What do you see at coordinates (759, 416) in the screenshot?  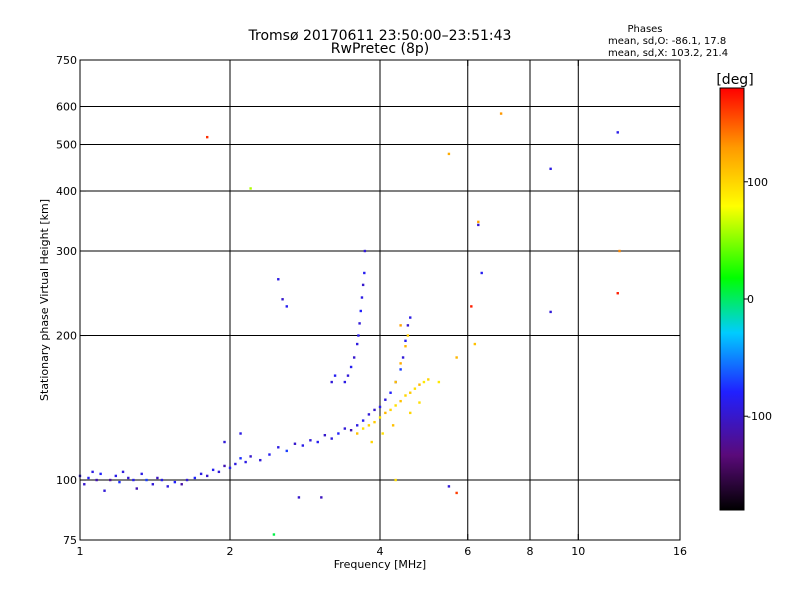 I see `colorbar-tick-label: -100` at bounding box center [759, 416].